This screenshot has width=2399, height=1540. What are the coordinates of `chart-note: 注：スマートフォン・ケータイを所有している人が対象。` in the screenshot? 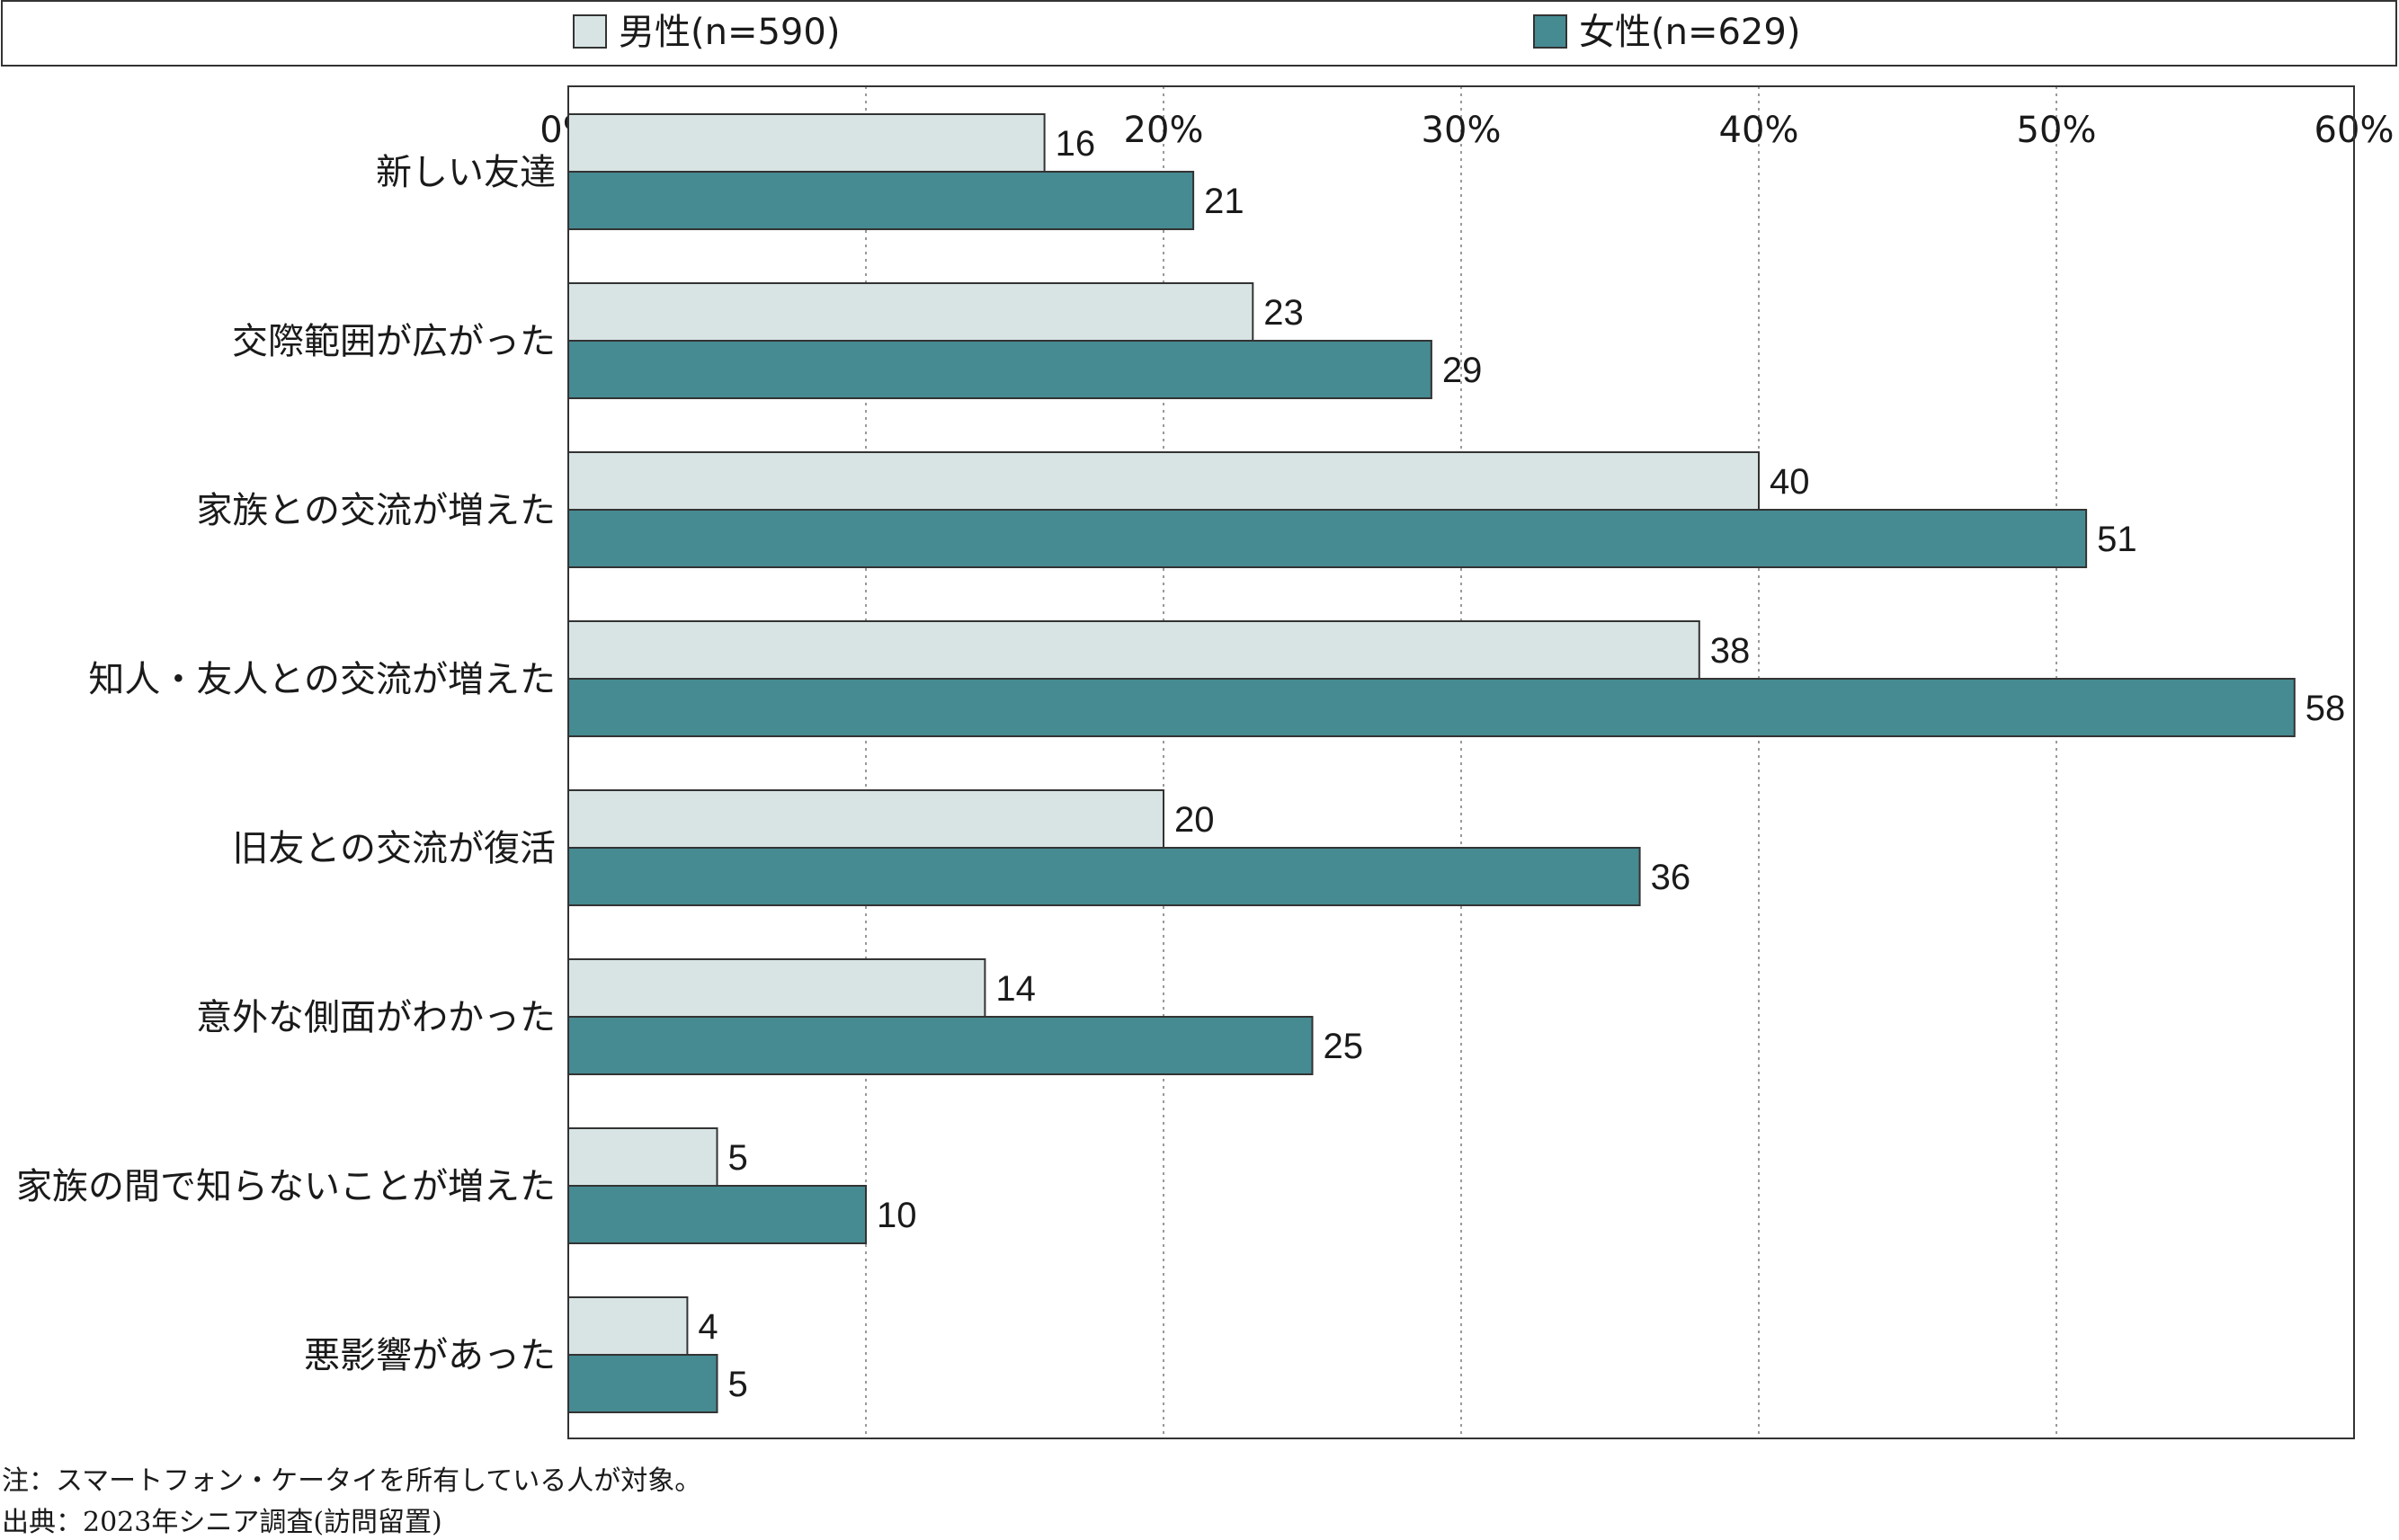 It's located at (352, 1481).